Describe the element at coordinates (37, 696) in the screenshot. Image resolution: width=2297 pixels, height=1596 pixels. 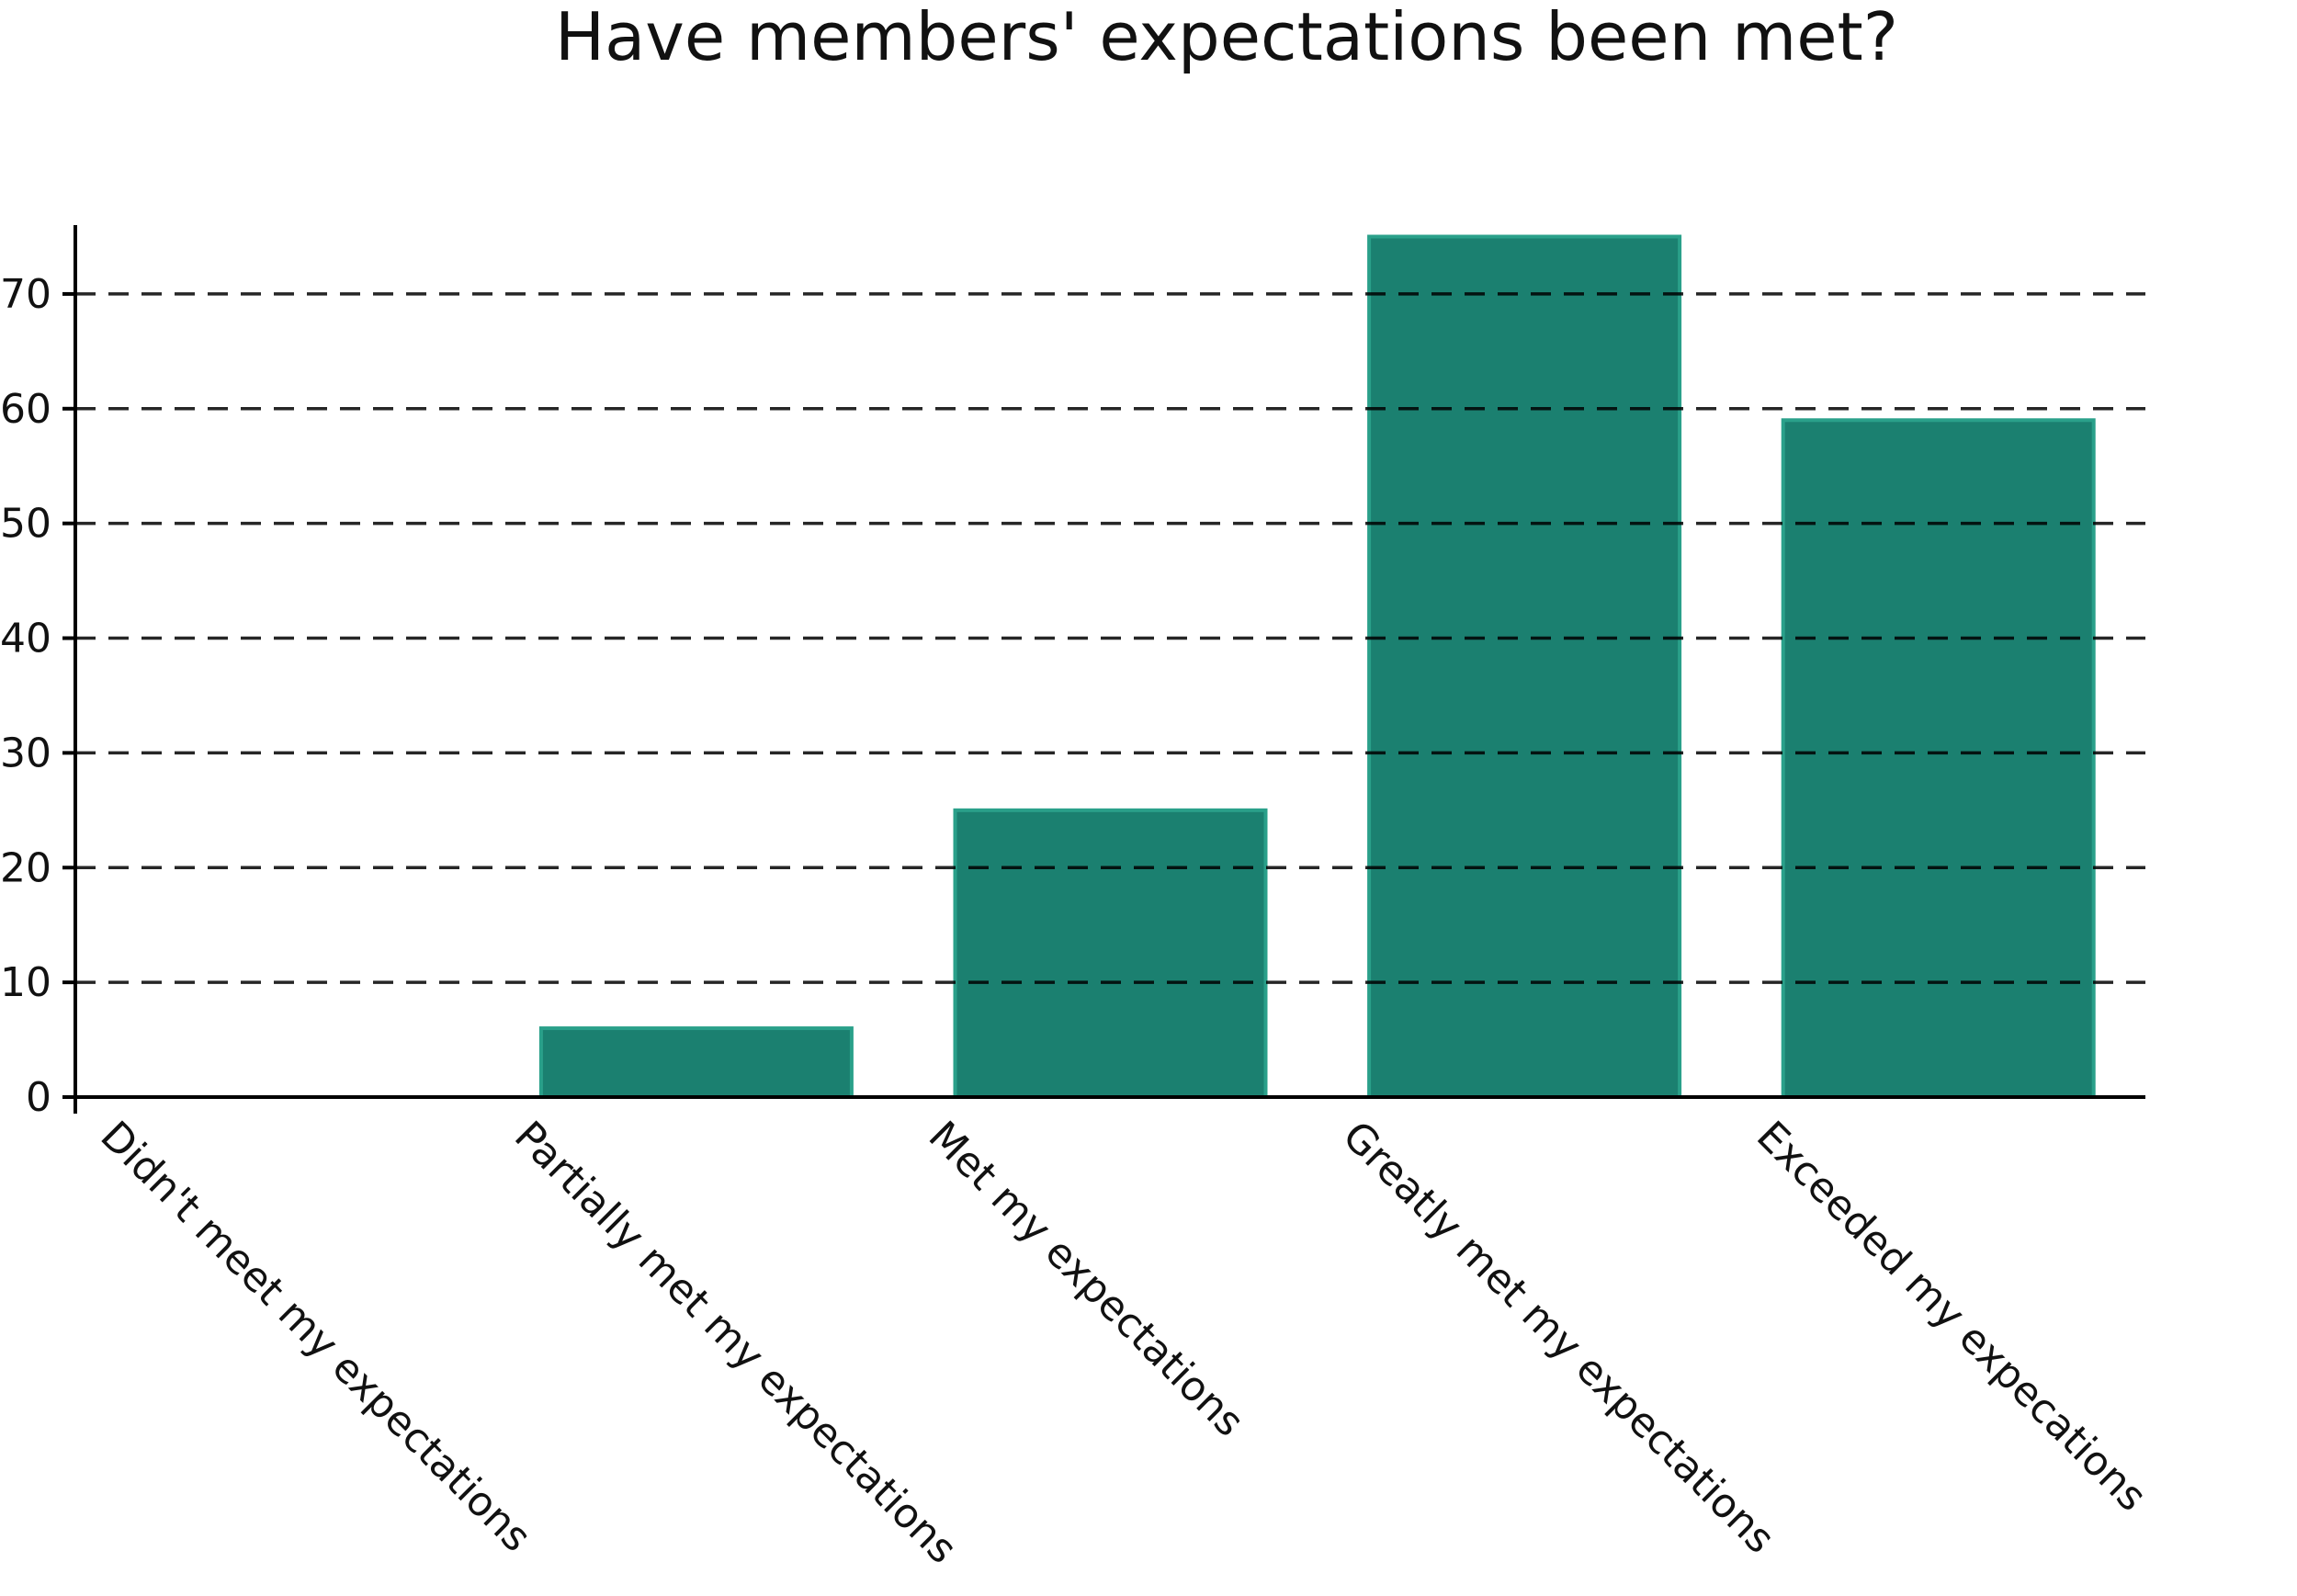
I see `y-tick-labels: 0 10 20 30 40 50 60 70` at that location.